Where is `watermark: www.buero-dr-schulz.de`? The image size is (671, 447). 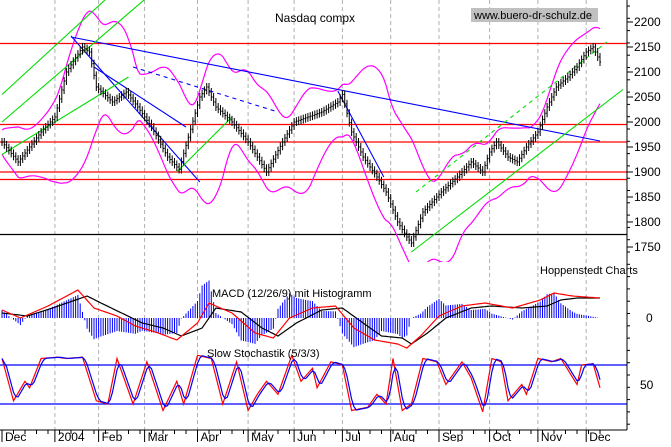
watermark: www.buero-dr-schulz.de is located at coordinates (532, 16).